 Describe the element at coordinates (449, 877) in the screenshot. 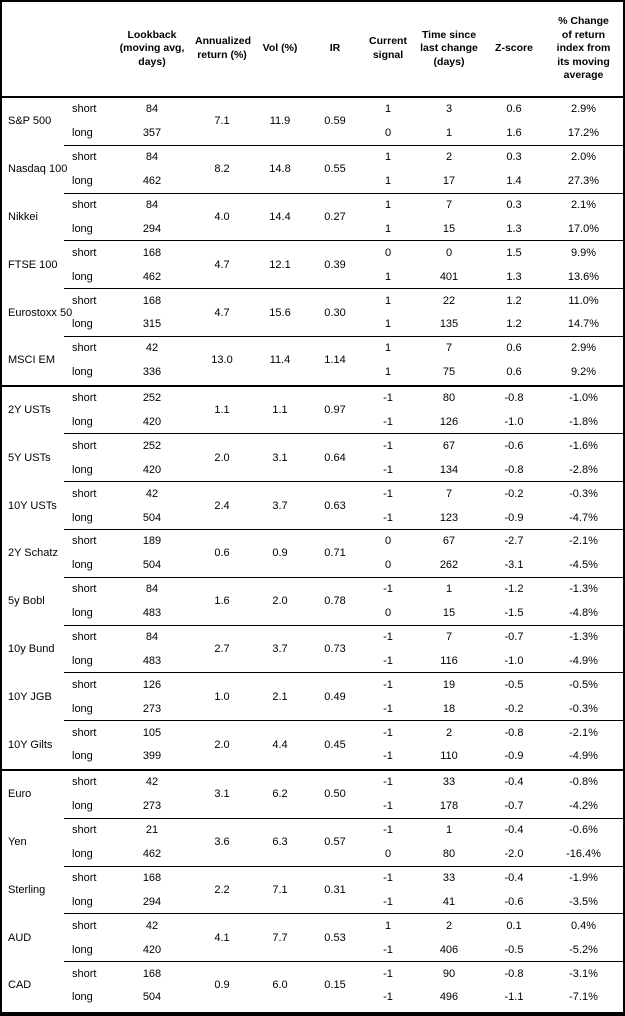

I see `time-since-value: 33` at that location.